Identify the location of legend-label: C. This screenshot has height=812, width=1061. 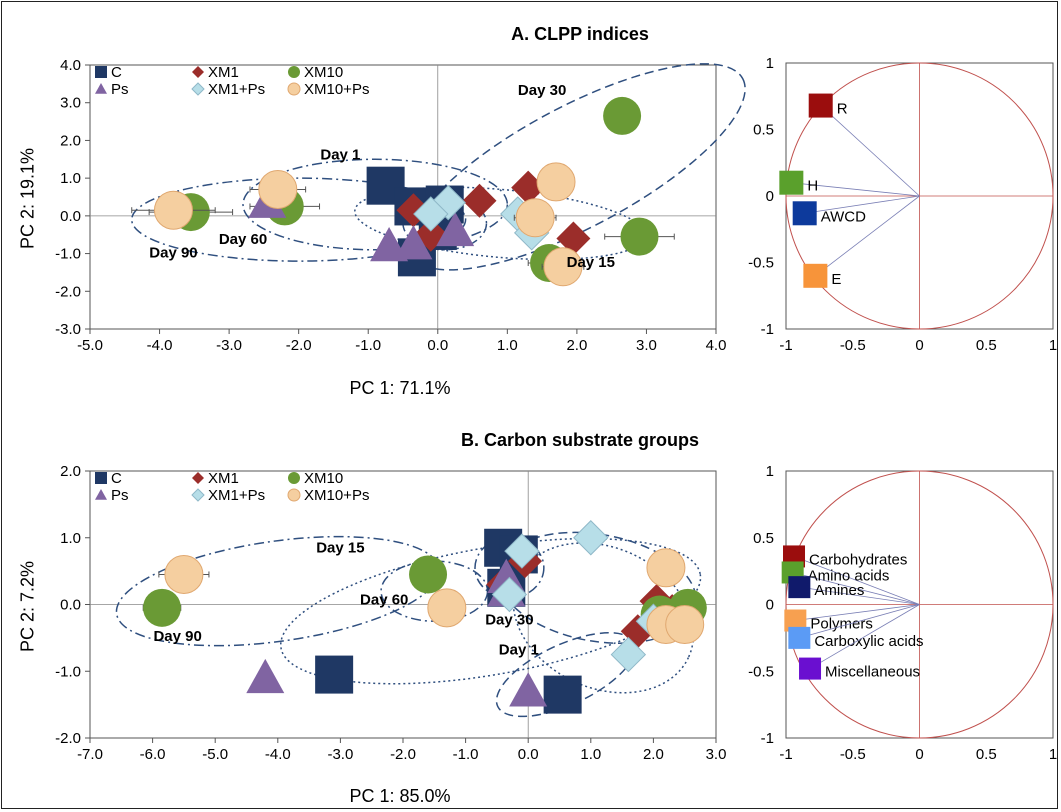
(116, 478).